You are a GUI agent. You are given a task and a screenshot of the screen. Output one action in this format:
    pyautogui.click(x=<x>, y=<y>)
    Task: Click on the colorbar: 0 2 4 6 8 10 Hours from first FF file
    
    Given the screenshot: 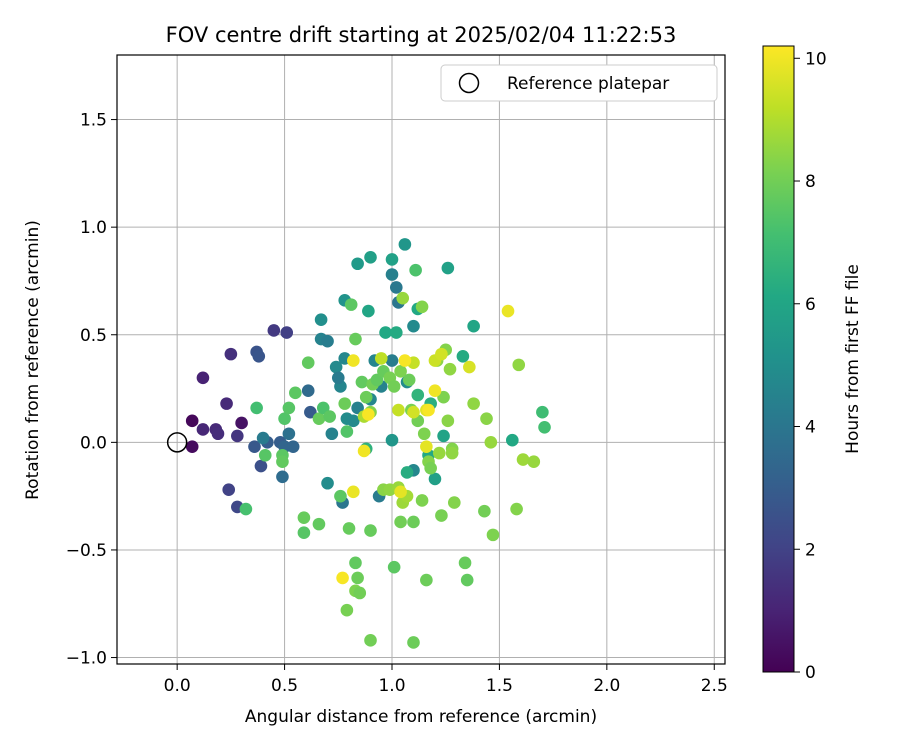 What is the action you would take?
    pyautogui.click(x=812, y=364)
    